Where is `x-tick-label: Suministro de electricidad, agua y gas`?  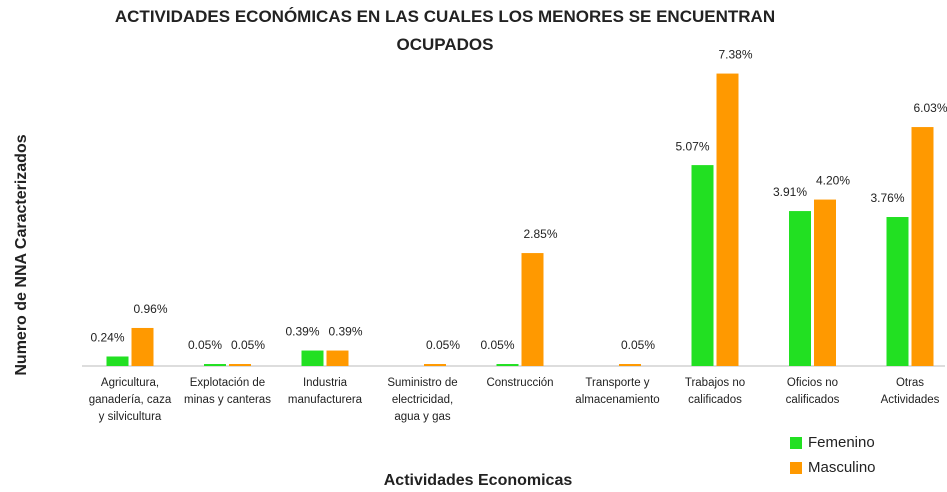
x-tick-label: Suministro de electricidad, agua y gas is located at coordinates (422, 400).